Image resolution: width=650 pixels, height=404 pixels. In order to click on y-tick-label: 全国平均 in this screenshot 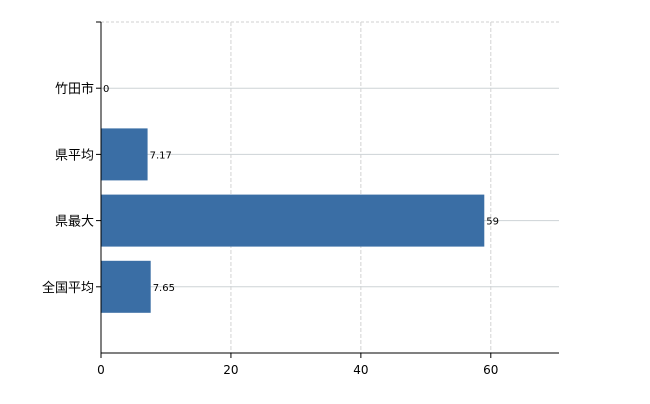, I will do `click(68, 288)`.